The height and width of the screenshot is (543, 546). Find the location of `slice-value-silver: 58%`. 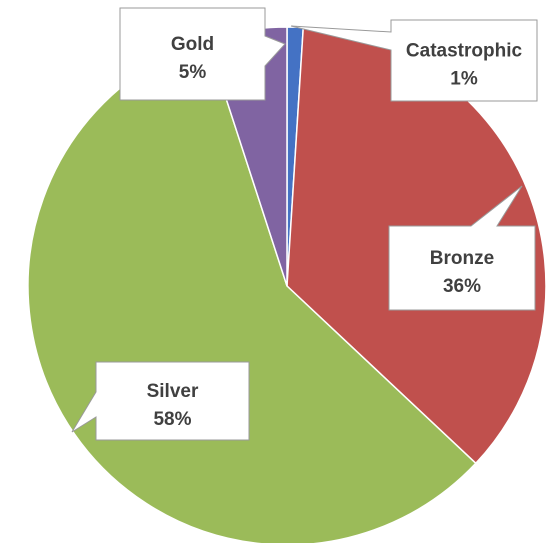

slice-value-silver: 58% is located at coordinates (172, 419).